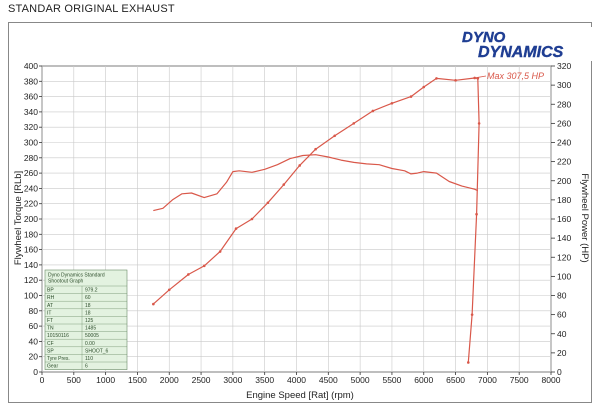  Describe the element at coordinates (31, 265) in the screenshot. I see `y-left-tick-label: 140` at that location.